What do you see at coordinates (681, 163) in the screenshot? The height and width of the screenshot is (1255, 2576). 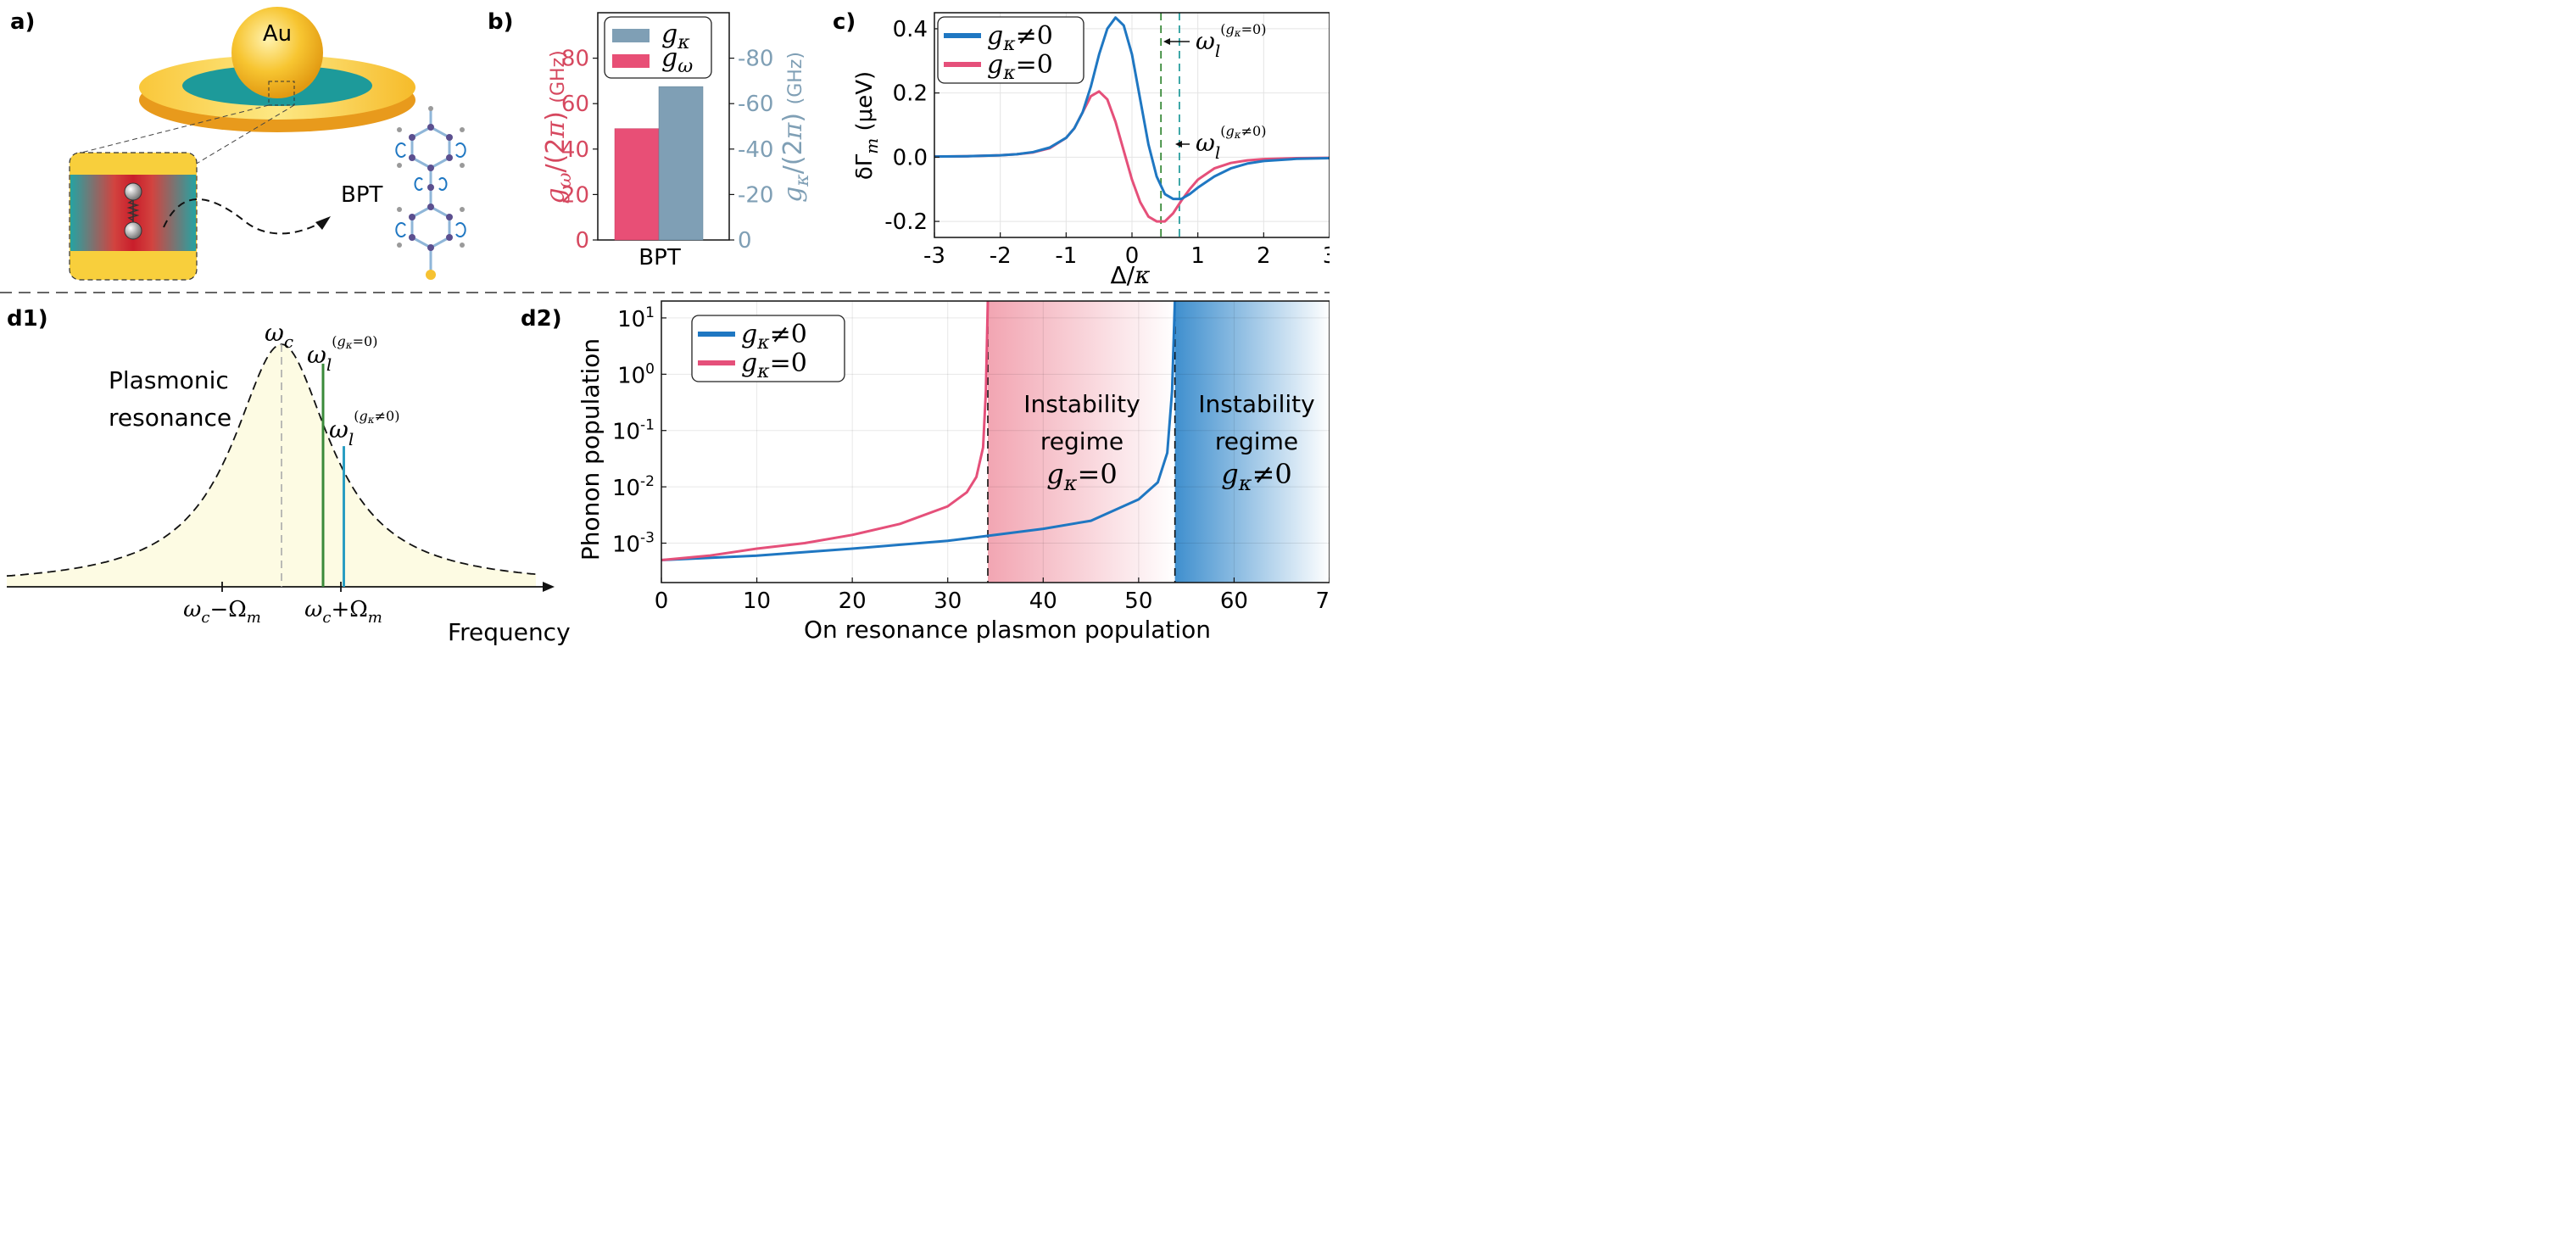 I see `bar-g-kappa` at bounding box center [681, 163].